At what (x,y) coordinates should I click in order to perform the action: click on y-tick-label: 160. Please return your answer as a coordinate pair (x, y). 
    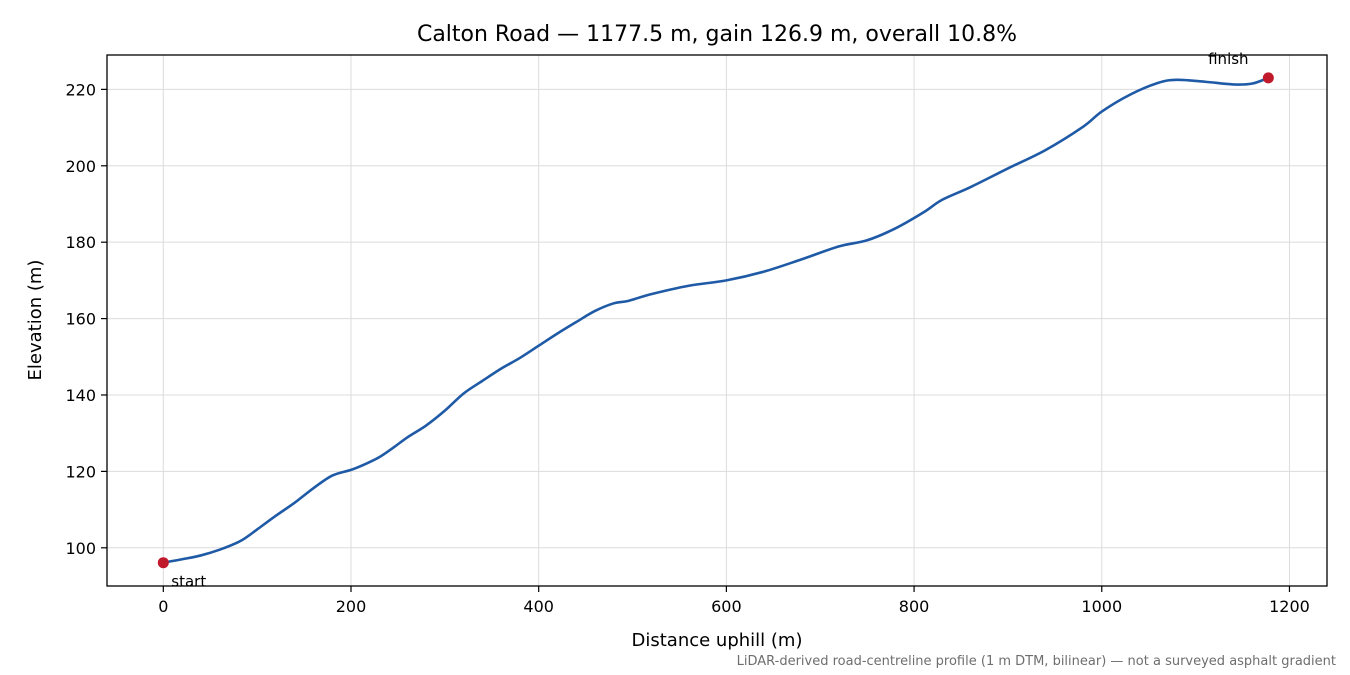
    Looking at the image, I should click on (80, 319).